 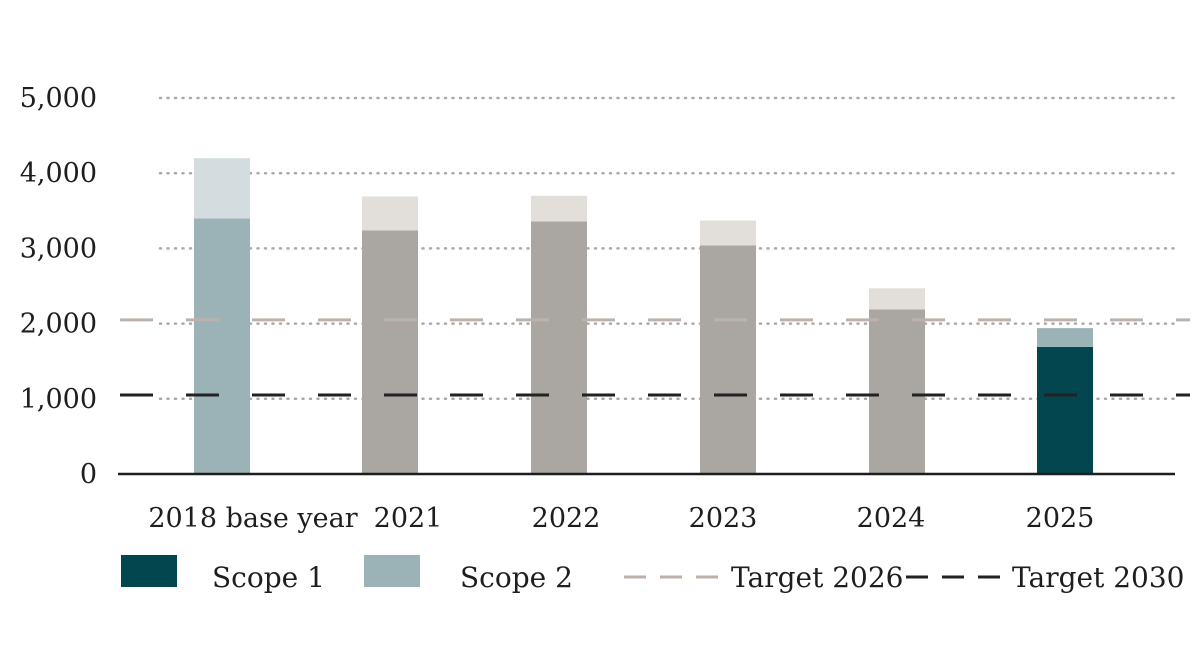 I want to click on y-tick-label: 4,000, so click(x=58, y=173).